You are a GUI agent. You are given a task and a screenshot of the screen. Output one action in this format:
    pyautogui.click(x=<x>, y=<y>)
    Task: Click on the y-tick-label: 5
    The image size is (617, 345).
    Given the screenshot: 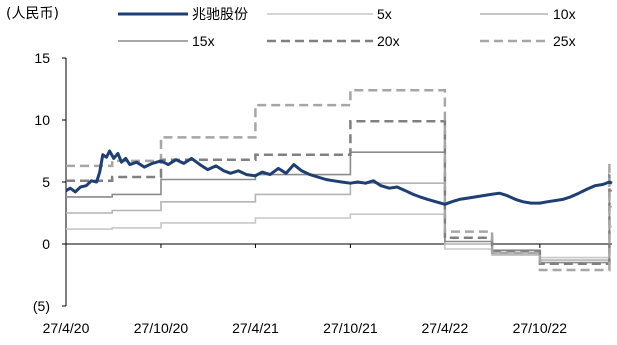 What is the action you would take?
    pyautogui.click(x=46, y=182)
    